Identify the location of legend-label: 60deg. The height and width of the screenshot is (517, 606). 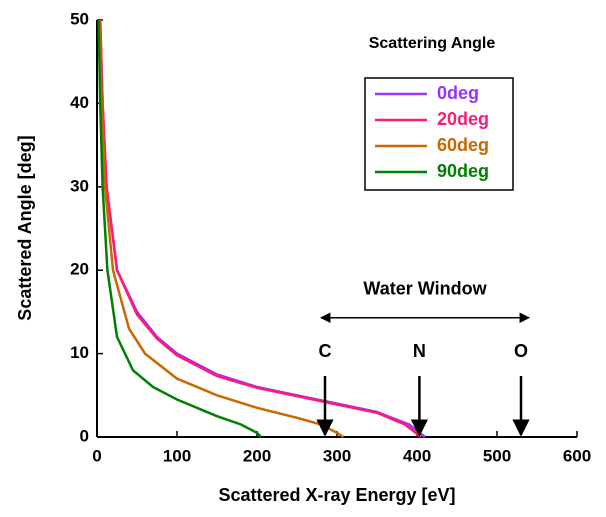
(463, 145).